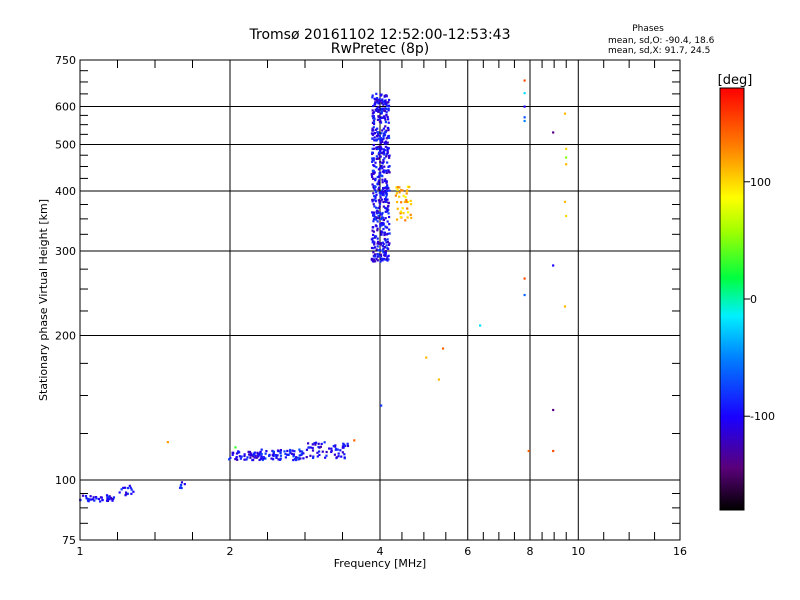  I want to click on legend-line-o: mean, sd,O: -90.4, 18.6, so click(661, 41).